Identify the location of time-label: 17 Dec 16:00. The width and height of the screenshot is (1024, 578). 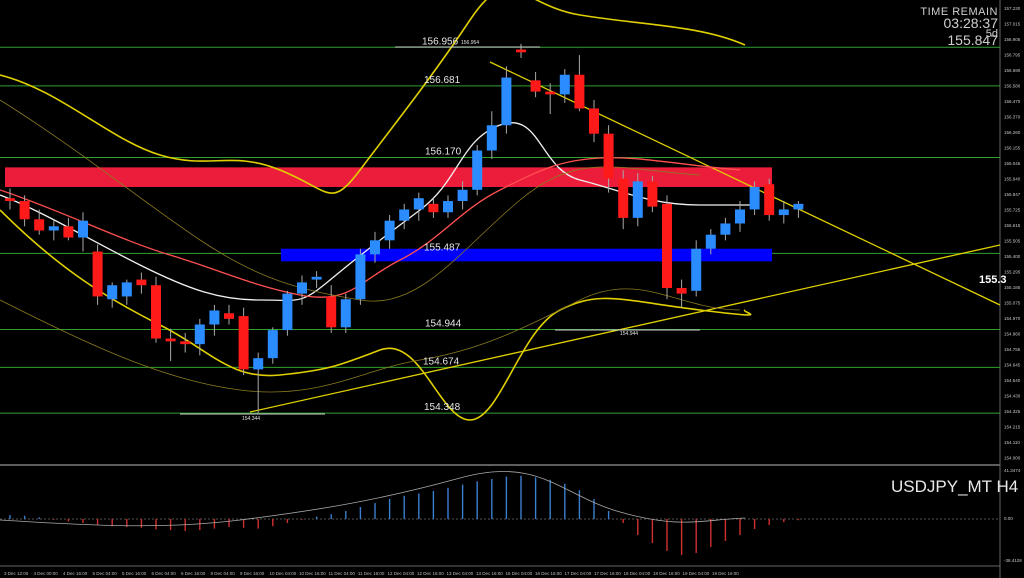
(607, 573).